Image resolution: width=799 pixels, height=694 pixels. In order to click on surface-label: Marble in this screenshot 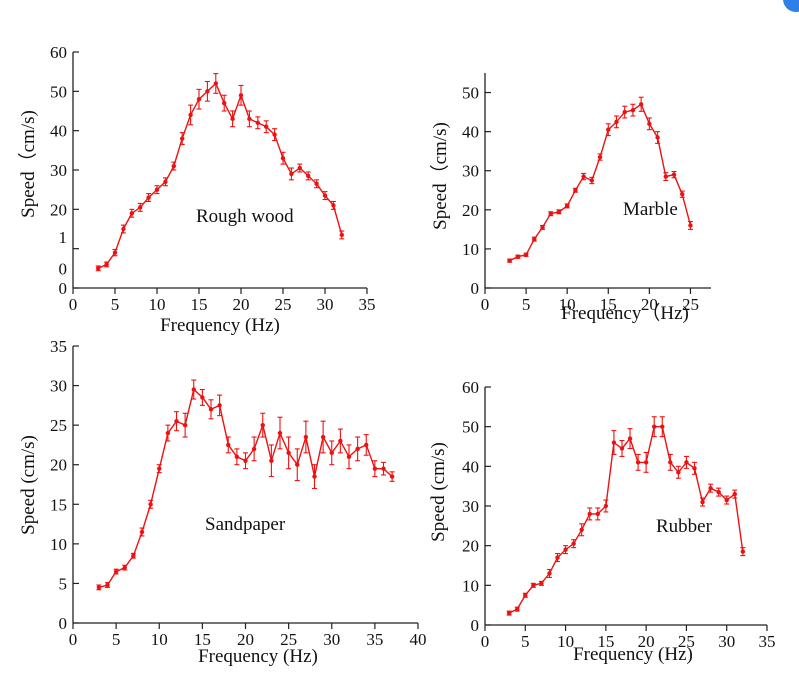, I will do `click(650, 209)`.